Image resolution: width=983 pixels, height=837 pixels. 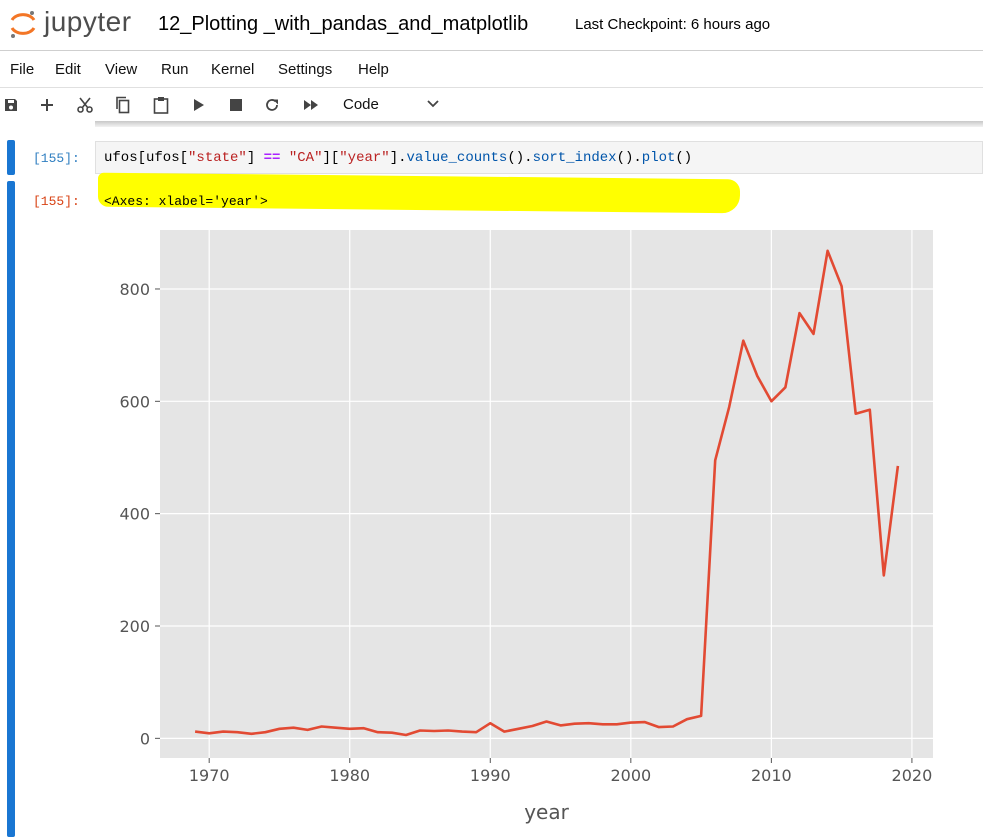 I want to click on menu-edit: Edit, so click(x=68, y=69).